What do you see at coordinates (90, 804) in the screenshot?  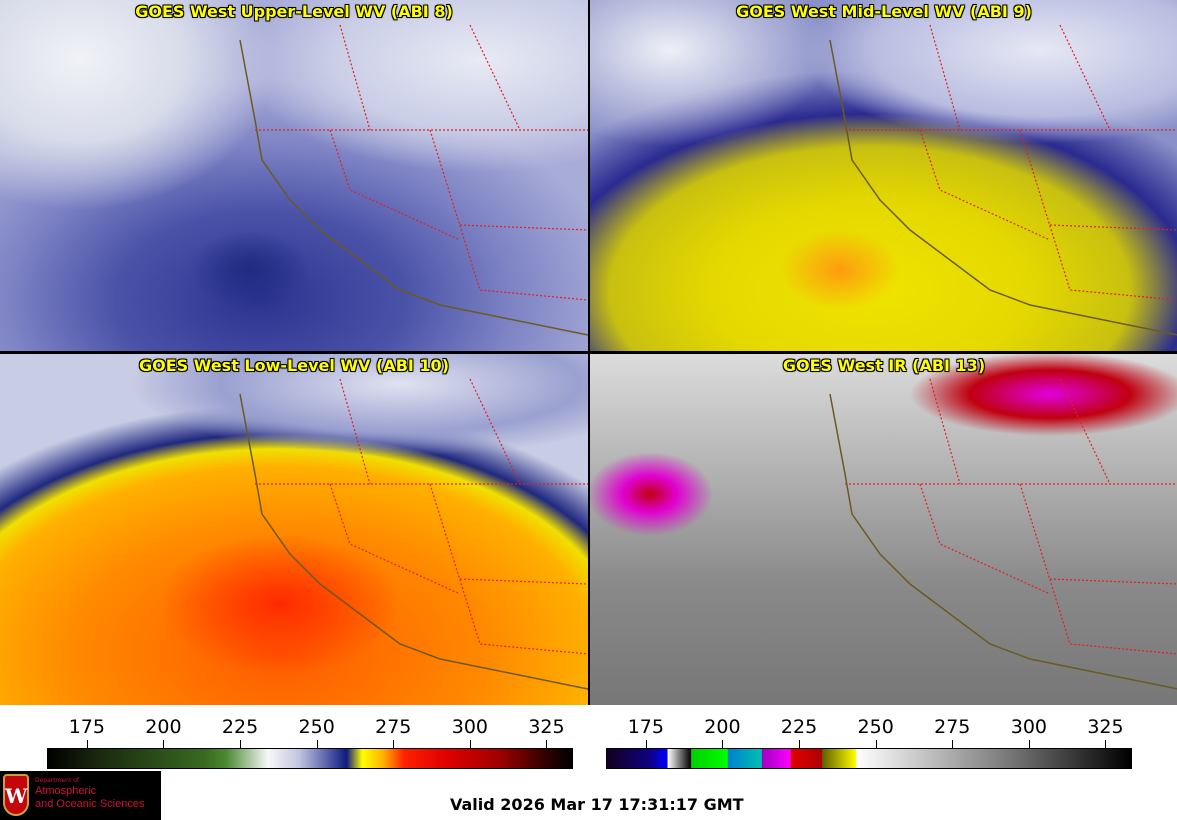 I see `logo-line2: and Oceanic Sciences` at bounding box center [90, 804].